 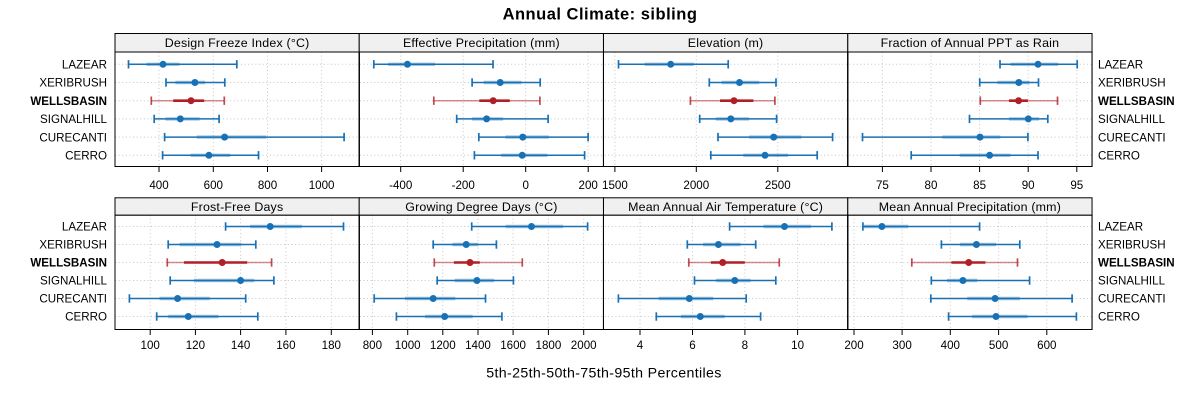 I want to click on svg-text: Elevation (m), so click(x=726, y=43).